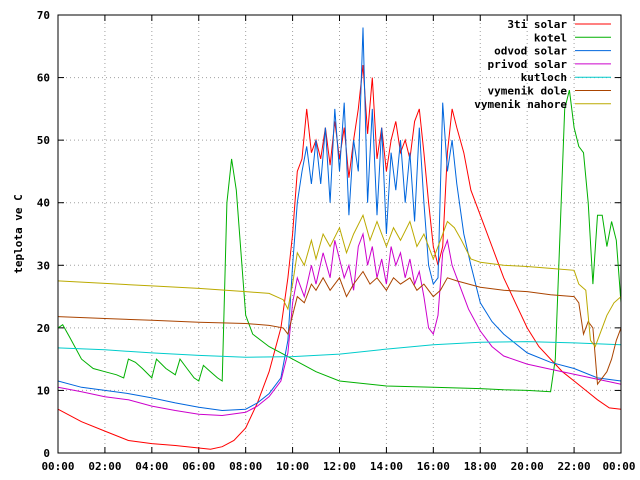 The width and height of the screenshot is (640, 480). Describe the element at coordinates (520, 104) in the screenshot. I see `legend-label-6: vymenik nahore` at that location.